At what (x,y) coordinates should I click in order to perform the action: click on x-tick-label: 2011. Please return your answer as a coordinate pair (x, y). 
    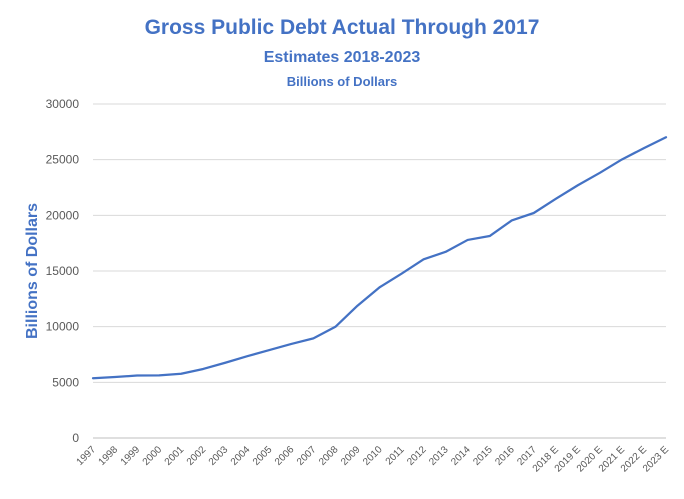
    Looking at the image, I should click on (395, 455).